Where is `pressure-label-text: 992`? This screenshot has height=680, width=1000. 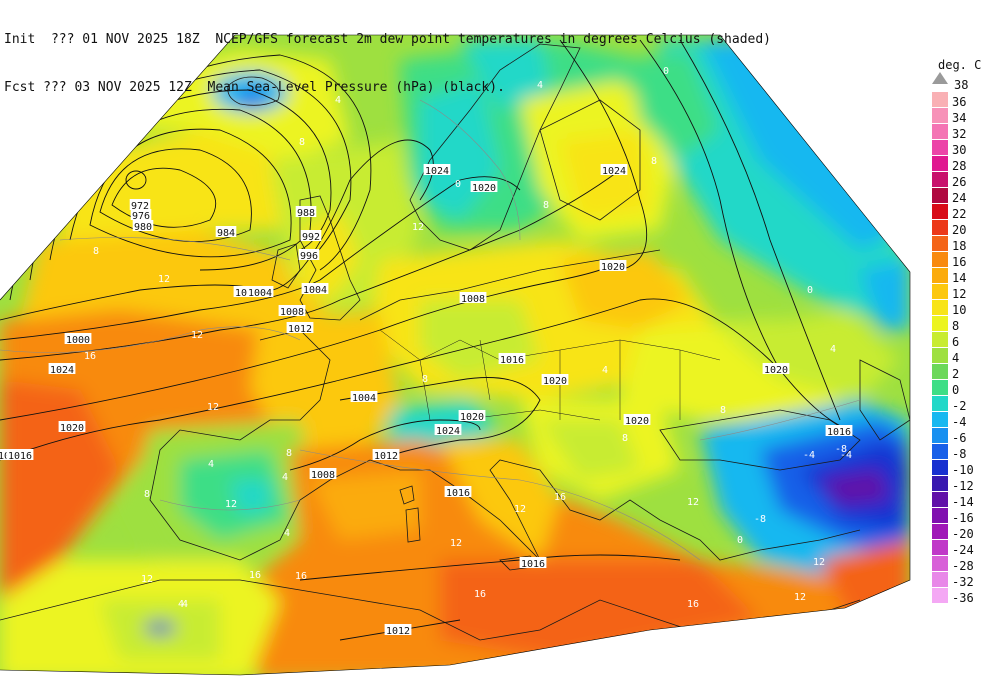
pressure-label-text: 992 is located at coordinates (311, 237).